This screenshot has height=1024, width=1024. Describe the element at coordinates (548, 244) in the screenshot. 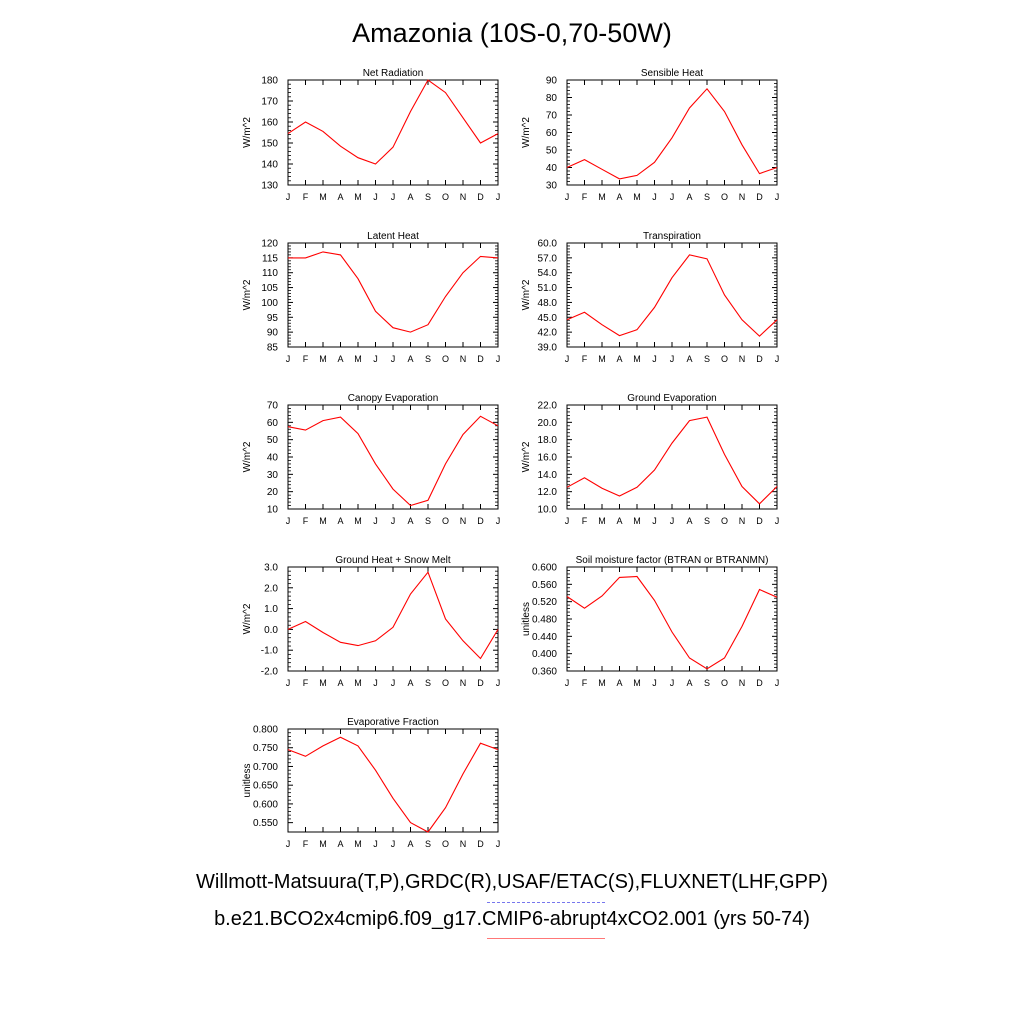

I see `y-tick-label: 60.0` at that location.